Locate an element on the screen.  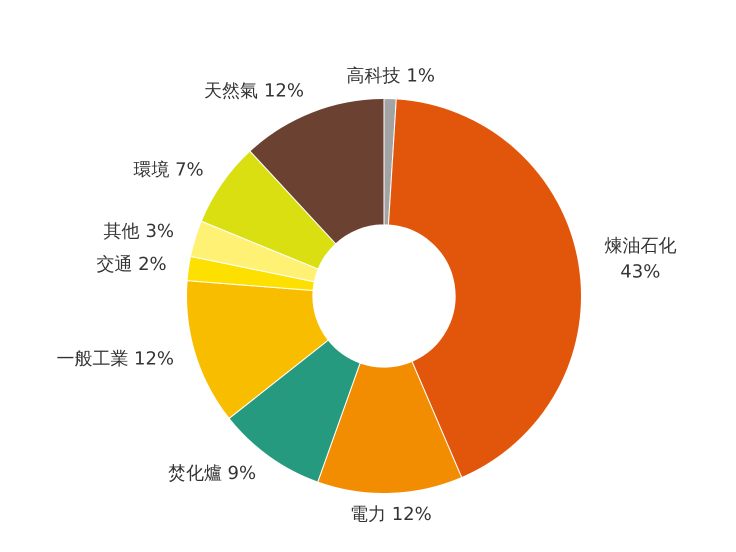
slice-label: 電力 12% is located at coordinates (391, 515).